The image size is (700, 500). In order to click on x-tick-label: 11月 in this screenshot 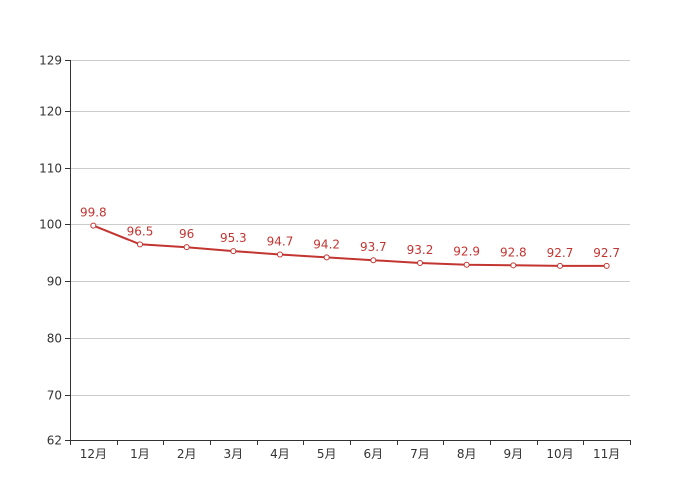, I will do `click(606, 454)`.